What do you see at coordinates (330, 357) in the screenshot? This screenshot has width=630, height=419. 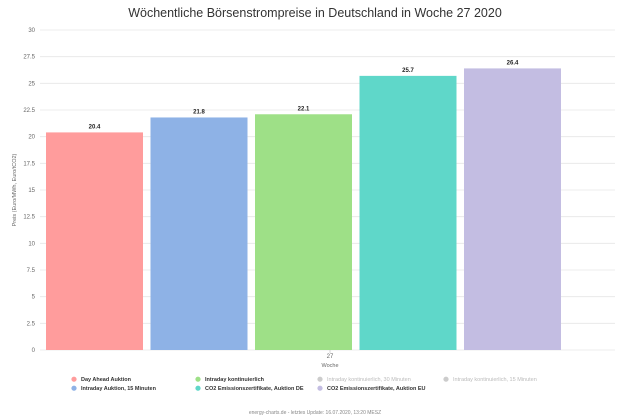 I see `x-tick-label: 27` at bounding box center [330, 357].